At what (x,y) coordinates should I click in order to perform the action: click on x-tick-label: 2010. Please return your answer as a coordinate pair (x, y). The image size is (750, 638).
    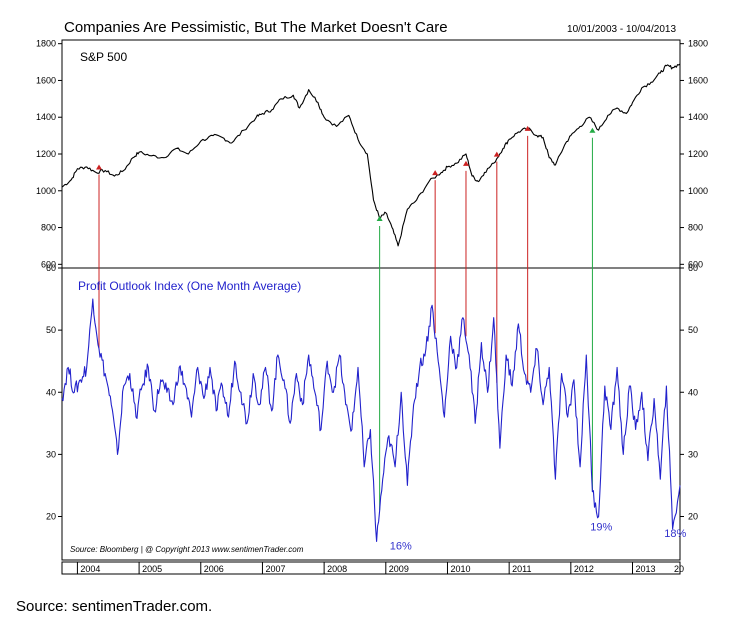
    Looking at the image, I should click on (460, 569).